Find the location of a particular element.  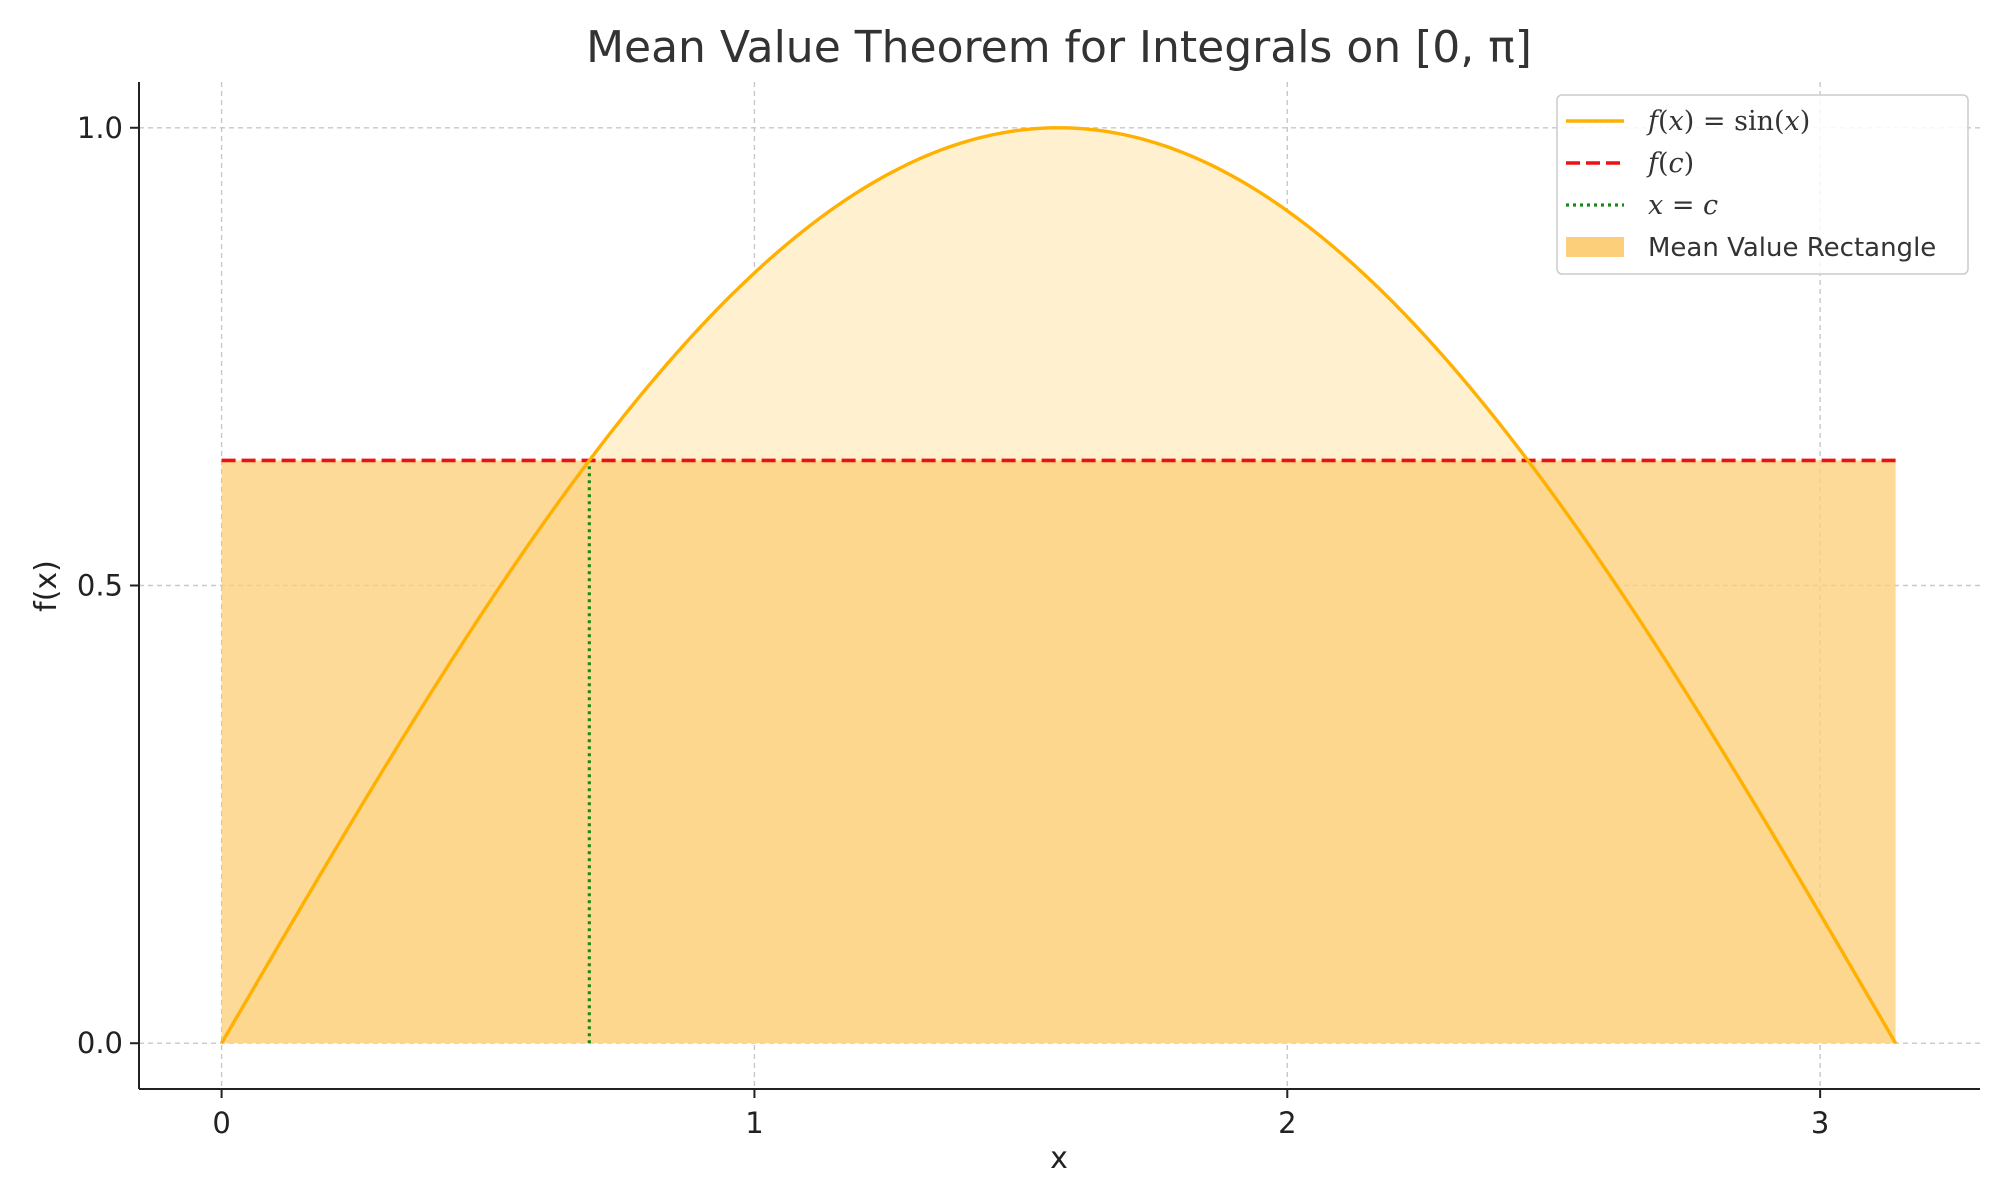

x-axis-label: x is located at coordinates (1059, 1158).